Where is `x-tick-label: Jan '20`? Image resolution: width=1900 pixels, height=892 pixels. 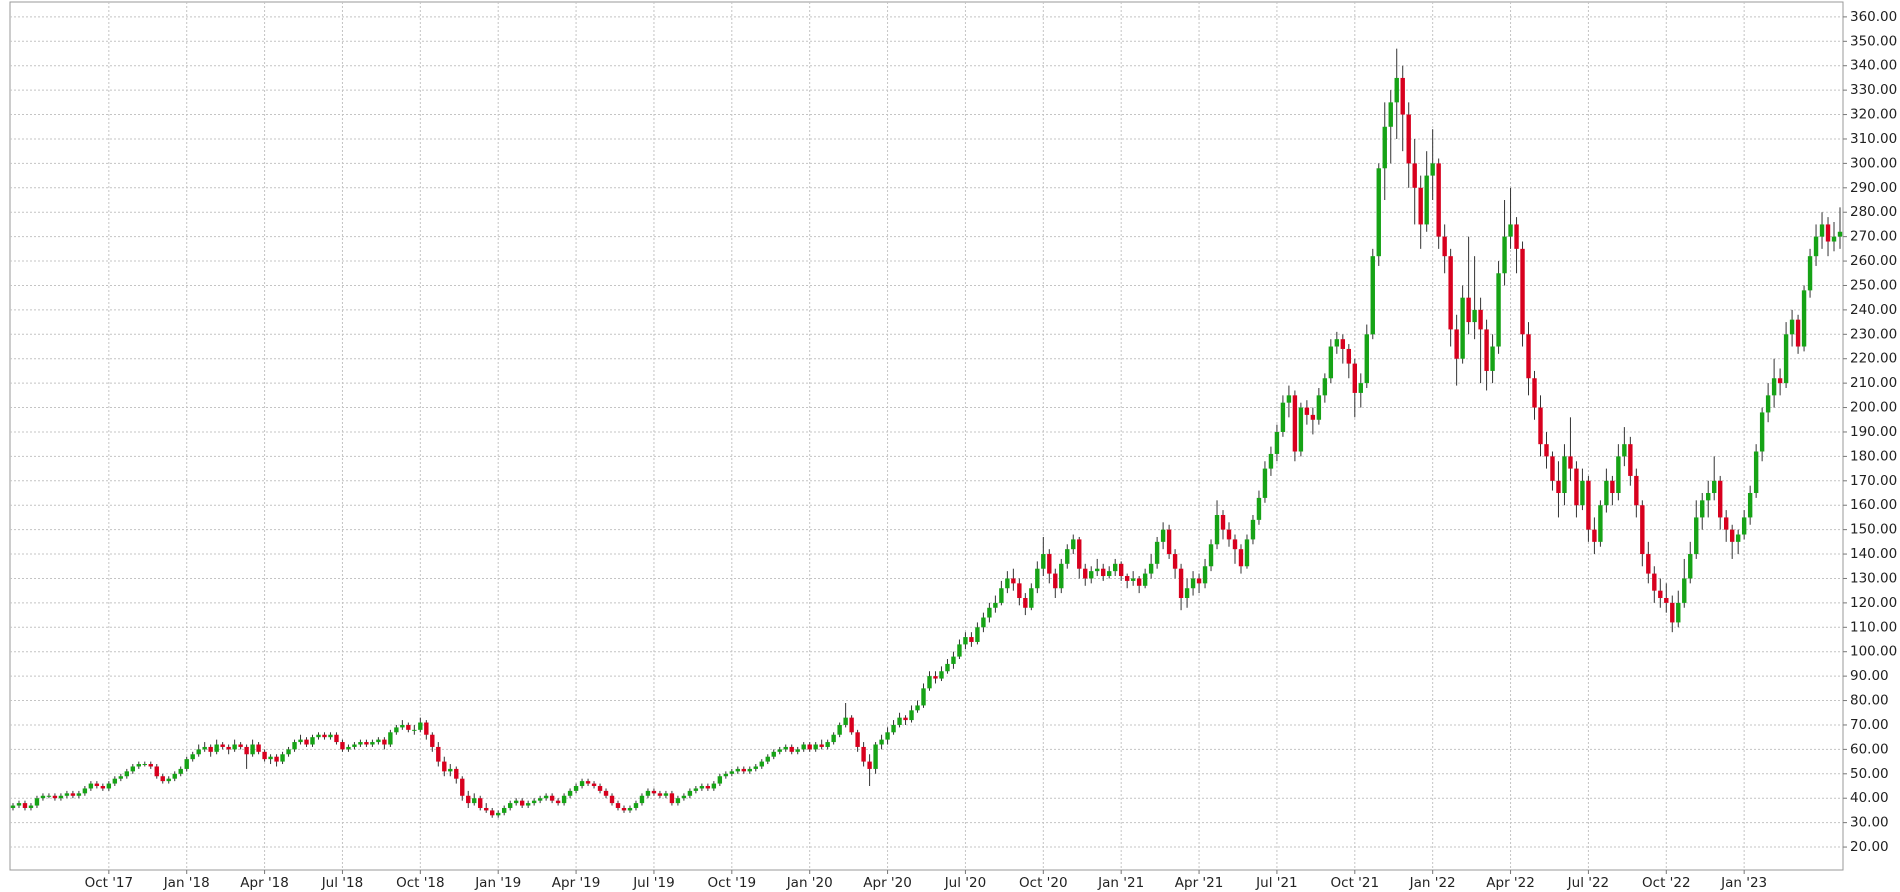
x-tick-label: Jan '20 is located at coordinates (809, 883).